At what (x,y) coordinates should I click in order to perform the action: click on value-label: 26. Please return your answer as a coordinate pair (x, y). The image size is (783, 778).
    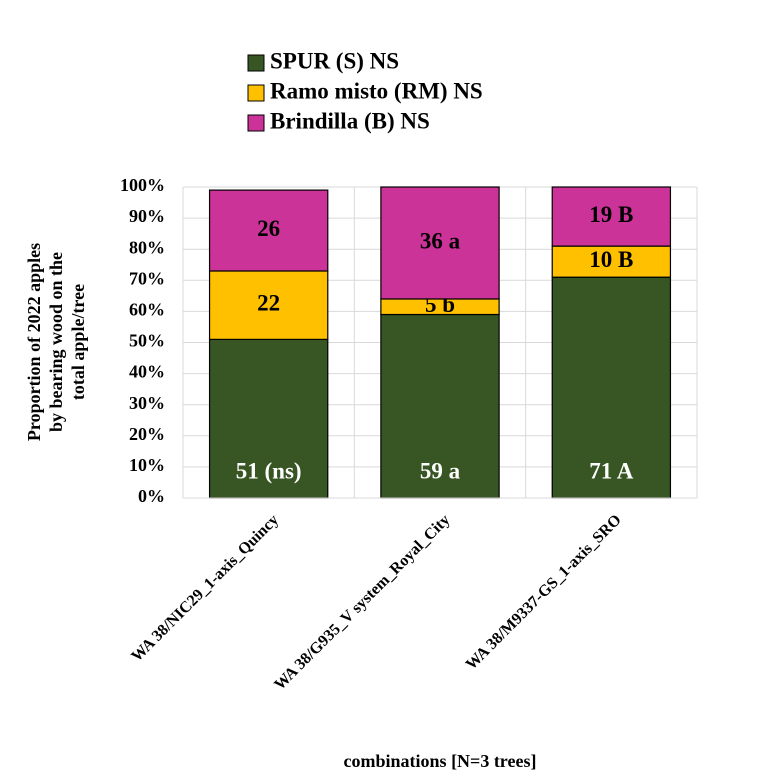
    Looking at the image, I should click on (268, 228).